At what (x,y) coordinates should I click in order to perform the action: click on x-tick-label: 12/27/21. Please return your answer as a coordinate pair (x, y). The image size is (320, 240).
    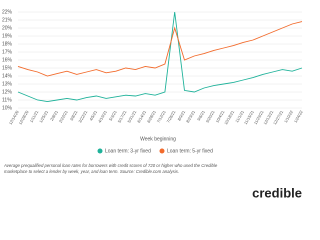
    Looking at the image, I should click on (278, 117).